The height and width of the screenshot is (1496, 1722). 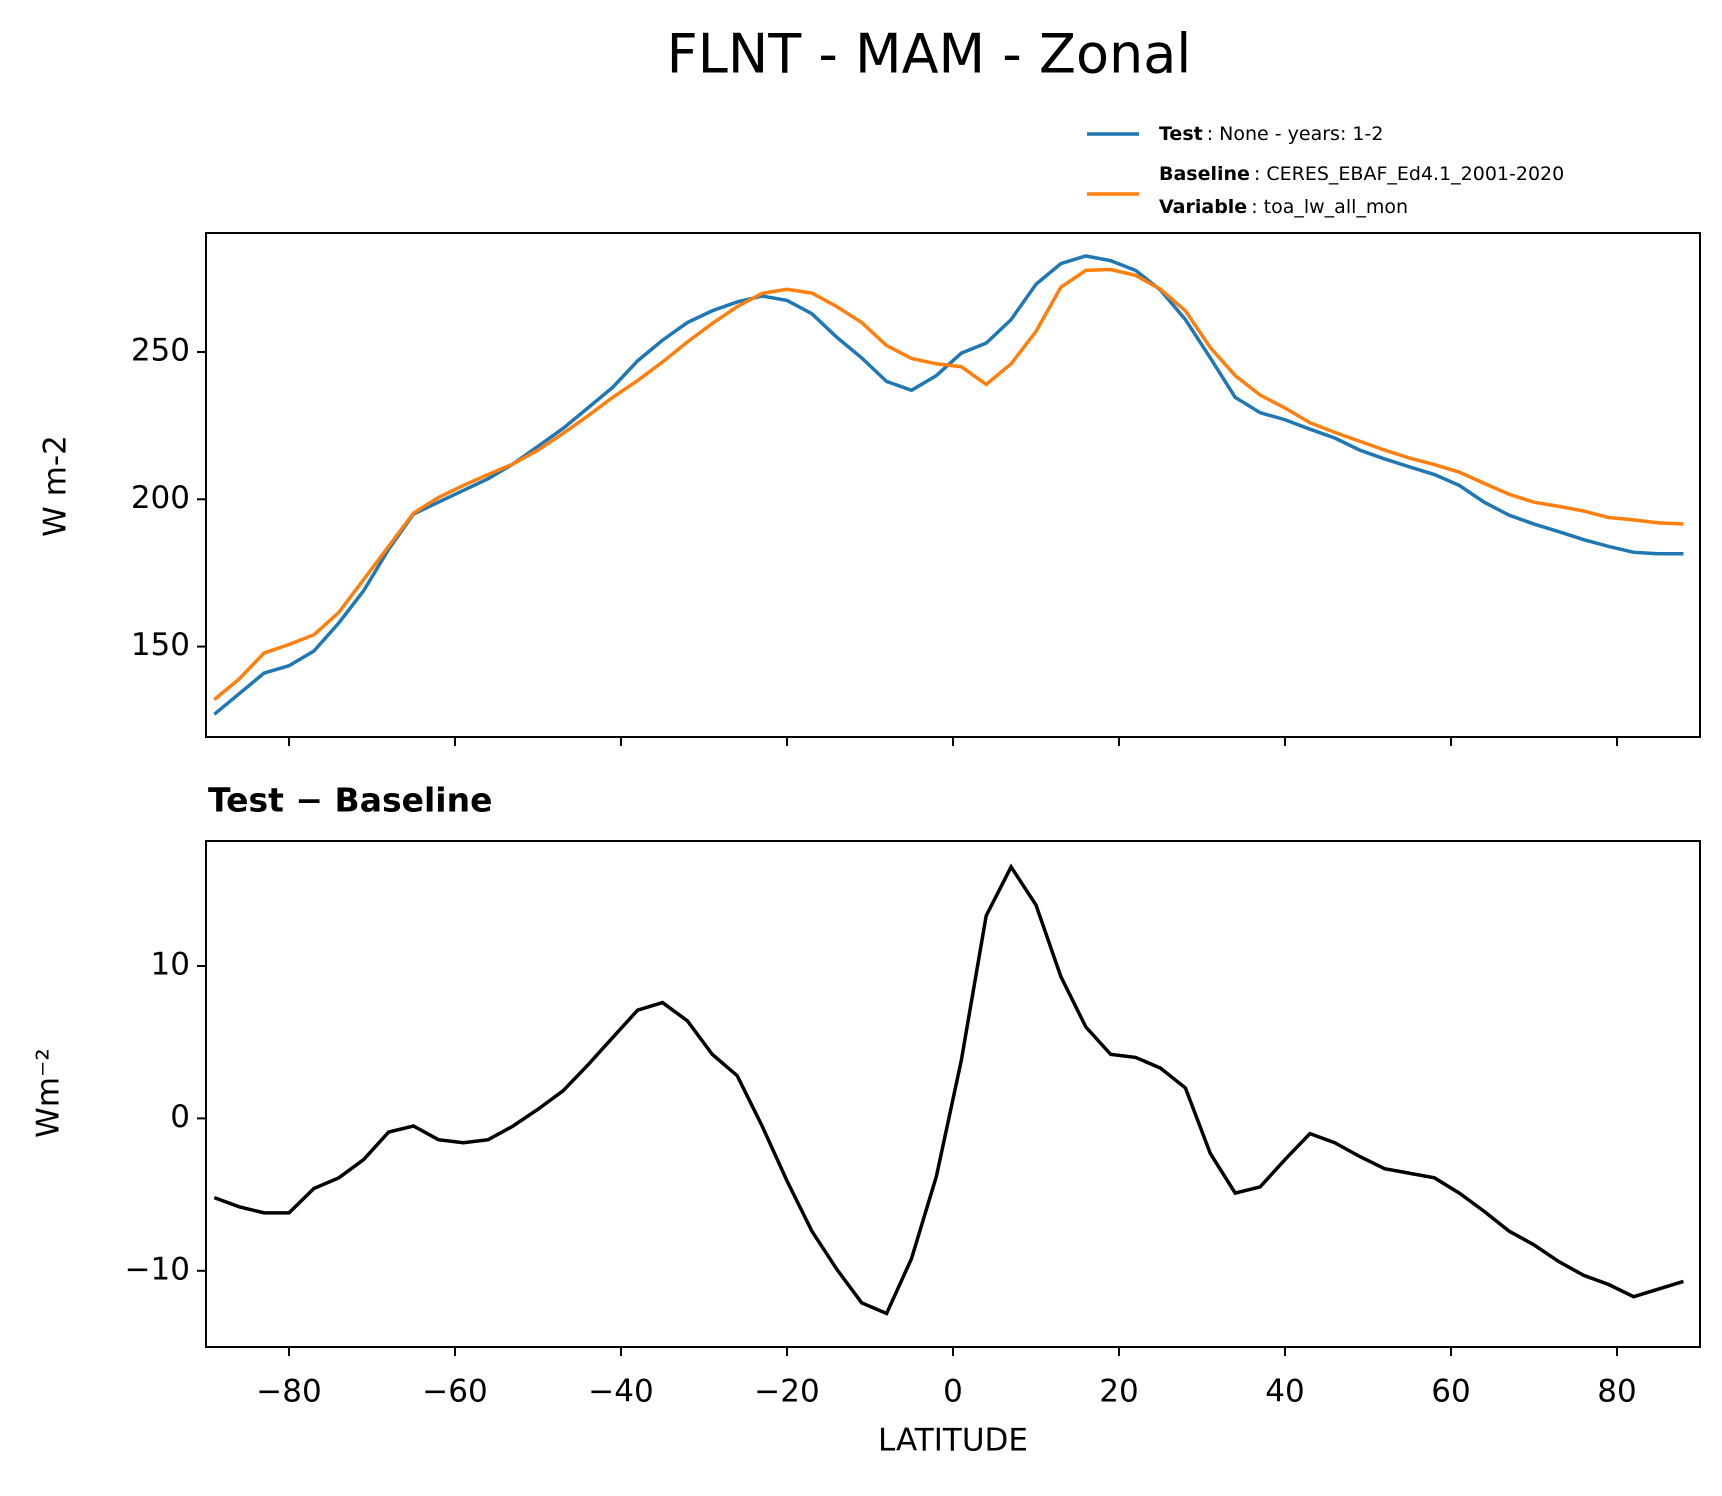 What do you see at coordinates (454, 1392) in the screenshot?
I see `x-tick-label: −60` at bounding box center [454, 1392].